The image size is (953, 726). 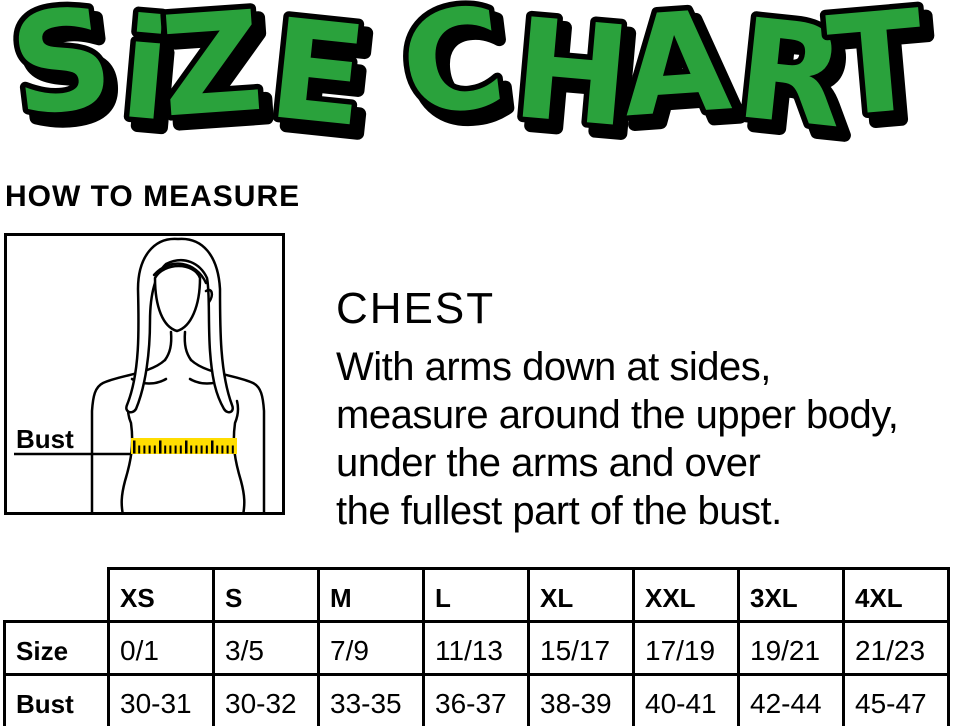 I want to click on figure-shoulder-arm-left, so click(x=128, y=436).